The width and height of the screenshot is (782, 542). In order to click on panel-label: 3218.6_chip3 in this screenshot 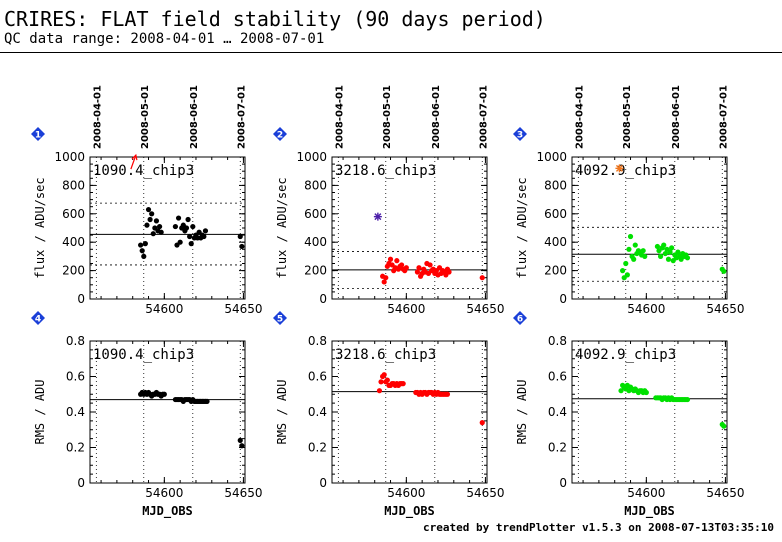, I will do `click(385, 355)`.